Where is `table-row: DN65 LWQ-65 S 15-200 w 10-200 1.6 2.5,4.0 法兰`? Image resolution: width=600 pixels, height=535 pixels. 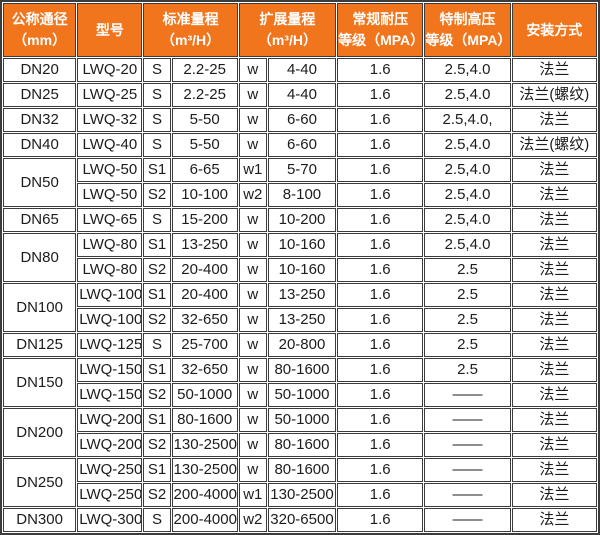 table-row: DN65 LWQ-65 S 15-200 w 10-200 1.6 2.5,4.0 法兰 is located at coordinates (300, 220).